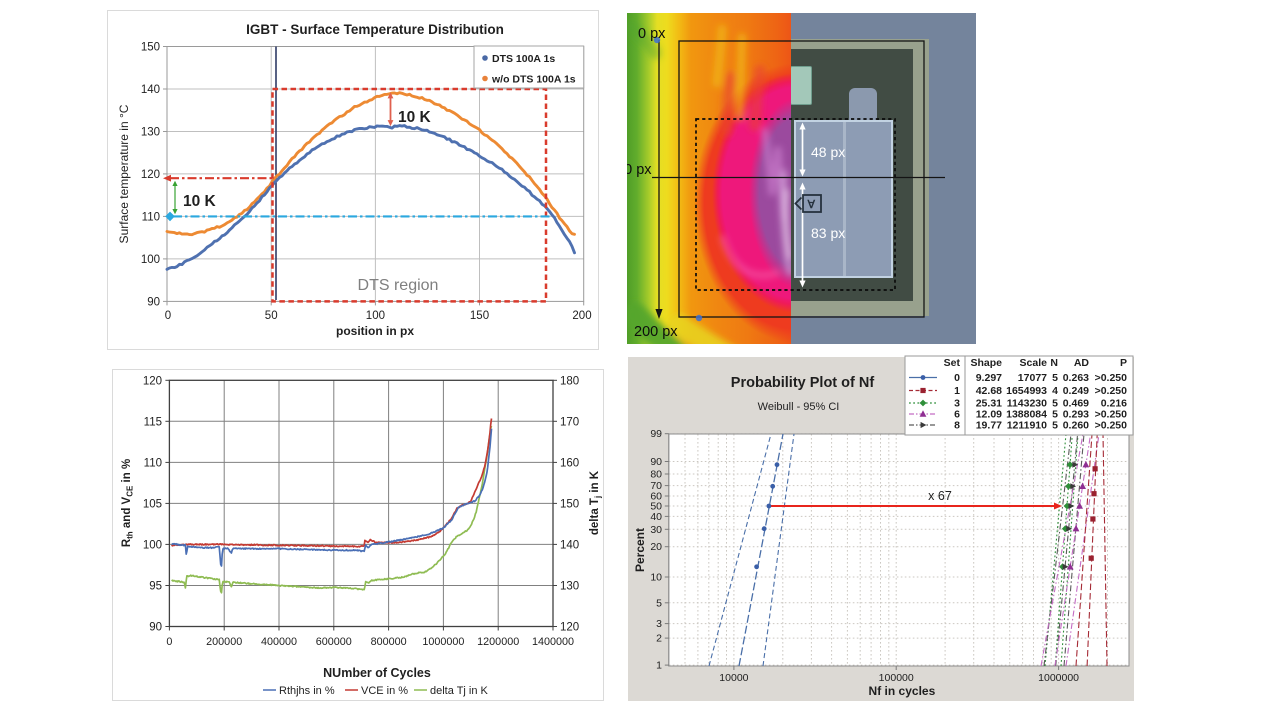 This screenshot has width=1280, height=719. Describe the element at coordinates (733, 678) in the screenshot. I see `svg-text: 10000` at that location.